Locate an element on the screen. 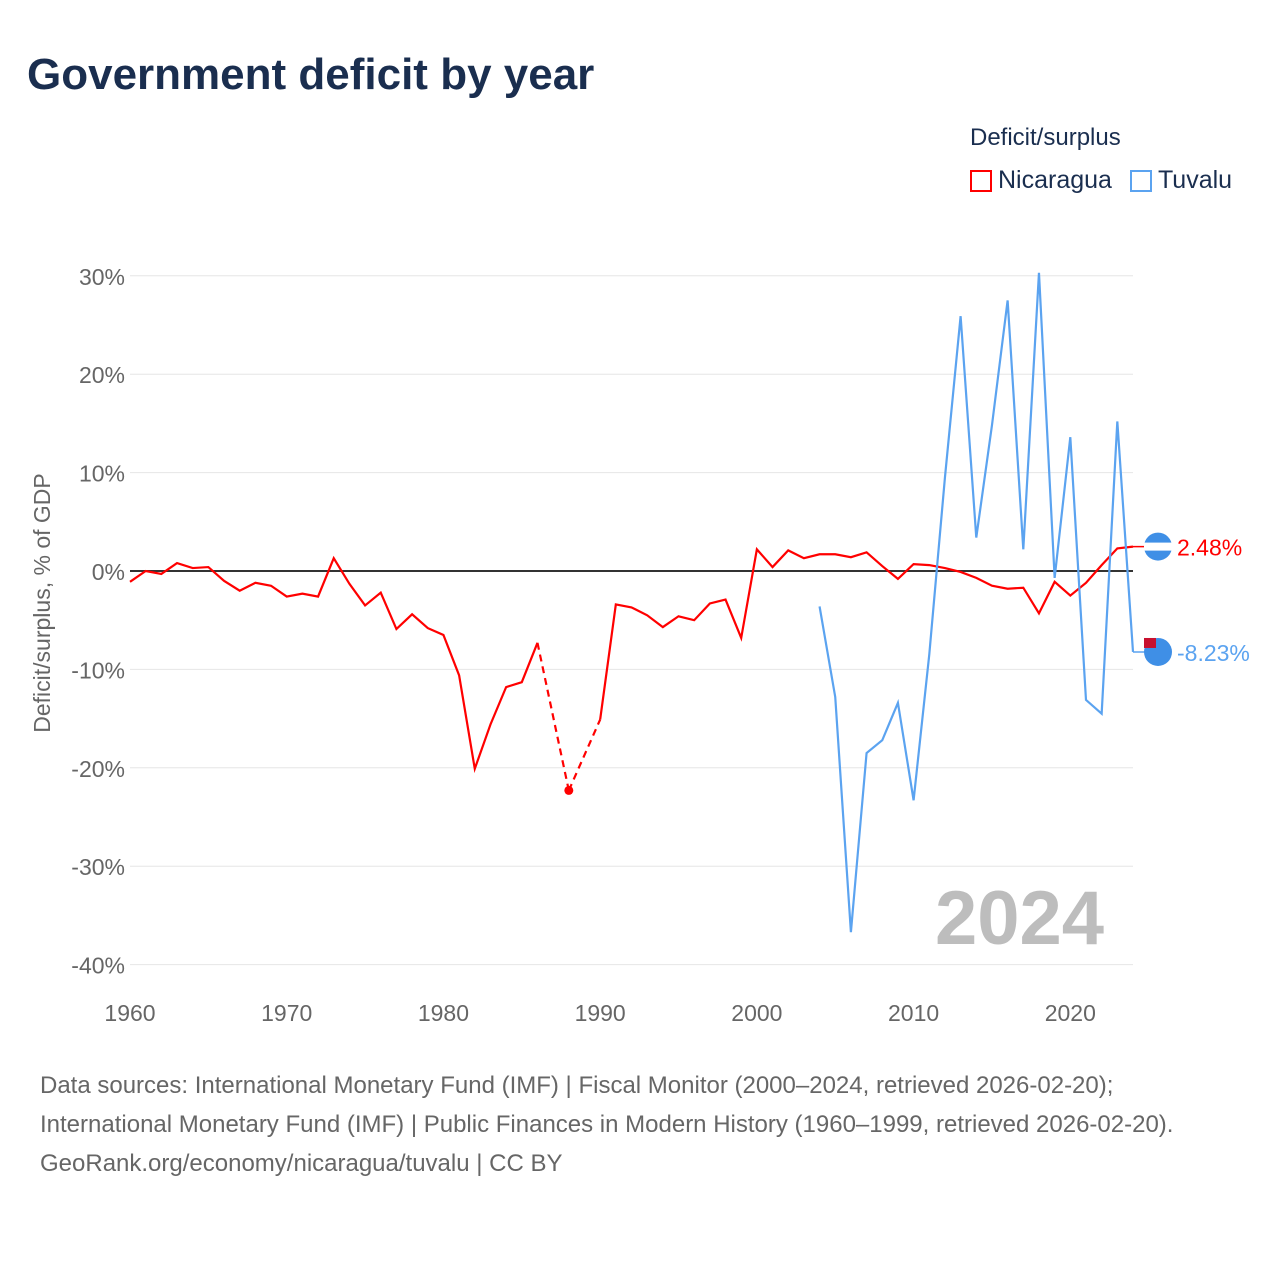  y-tick-label: -20% is located at coordinates (98, 769).